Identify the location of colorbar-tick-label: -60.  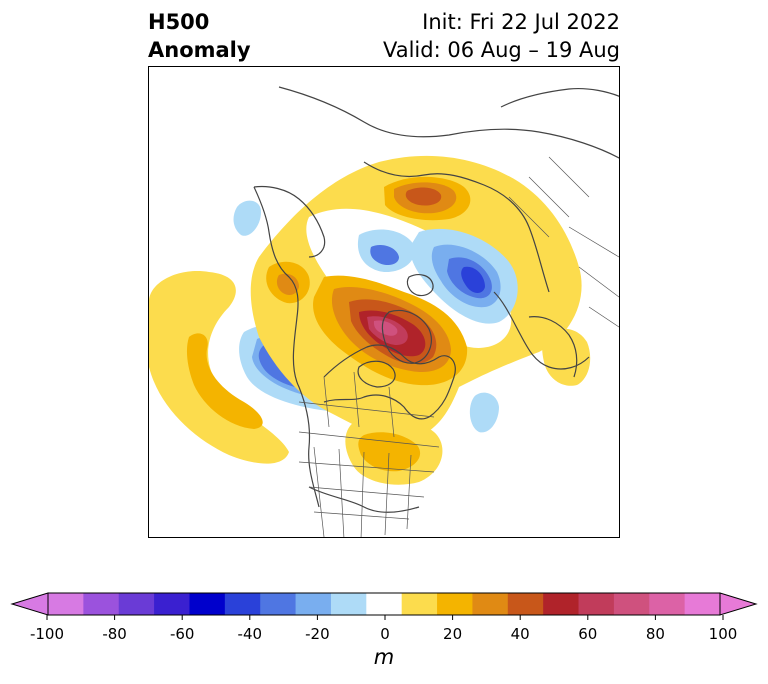
(182, 634).